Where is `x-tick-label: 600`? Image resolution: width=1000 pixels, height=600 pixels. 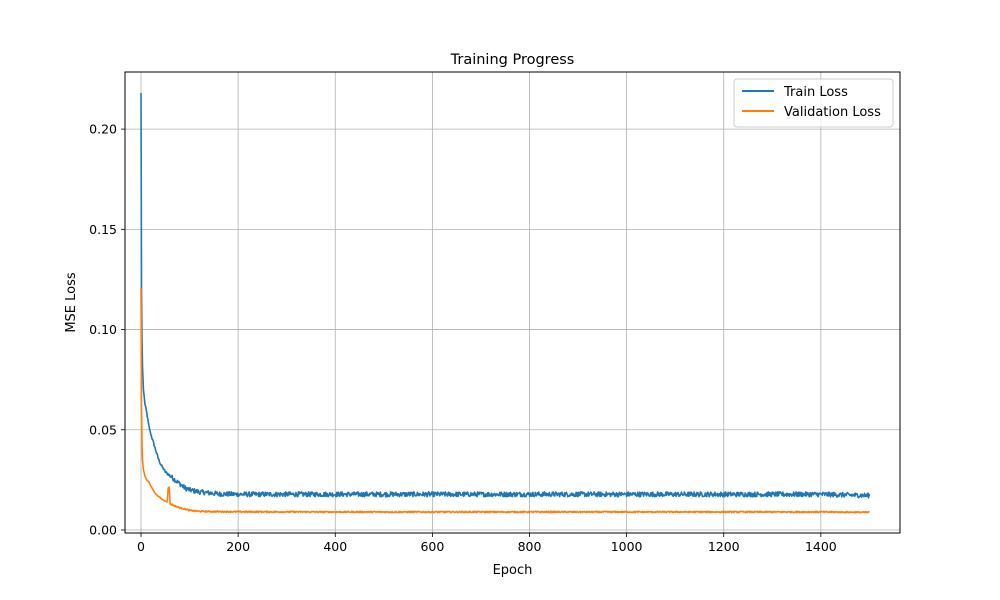 x-tick-label: 600 is located at coordinates (432, 546).